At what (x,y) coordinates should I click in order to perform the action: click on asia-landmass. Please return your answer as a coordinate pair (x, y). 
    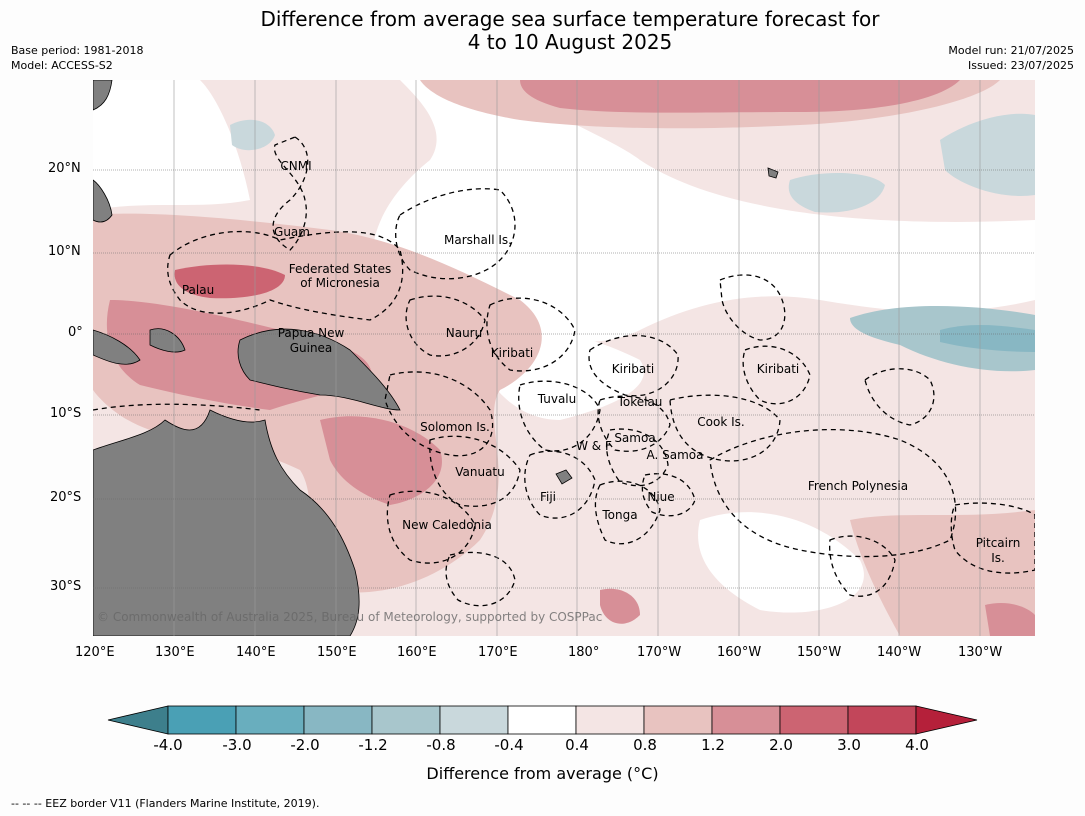
    Looking at the image, I should click on (103, 95).